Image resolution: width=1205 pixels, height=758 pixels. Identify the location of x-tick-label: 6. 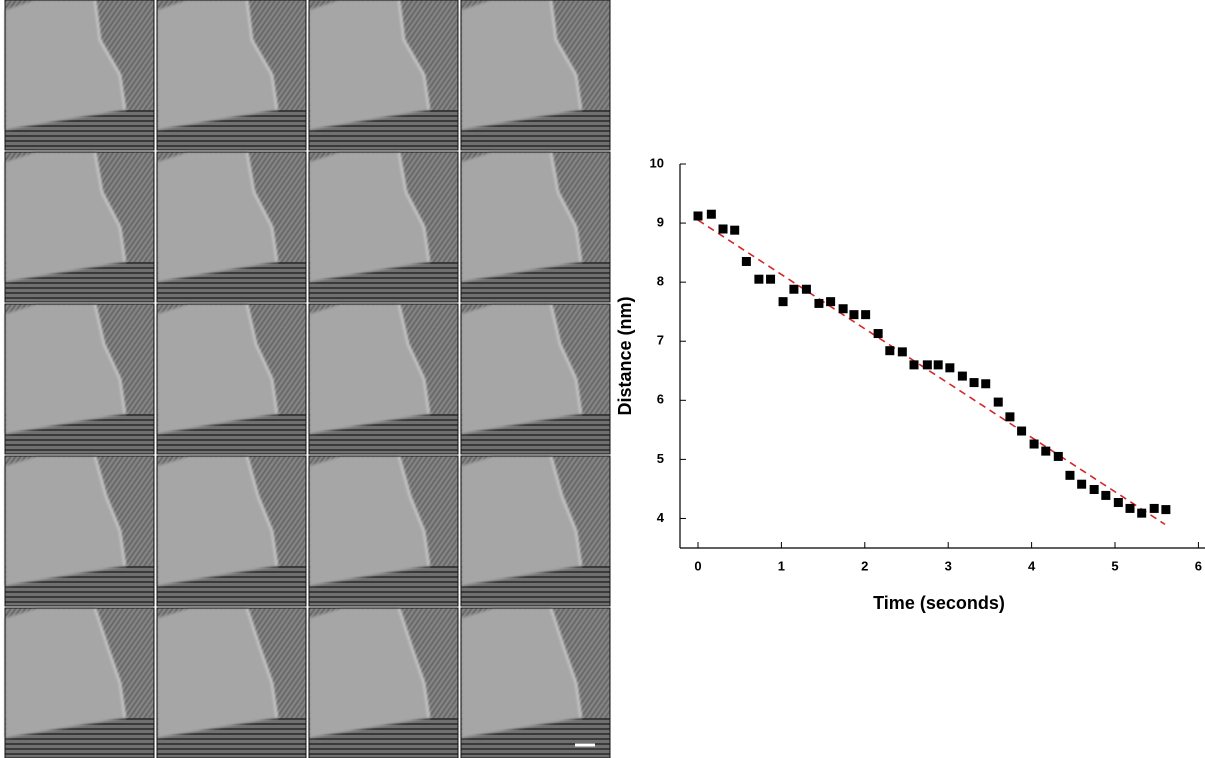
(1198, 565).